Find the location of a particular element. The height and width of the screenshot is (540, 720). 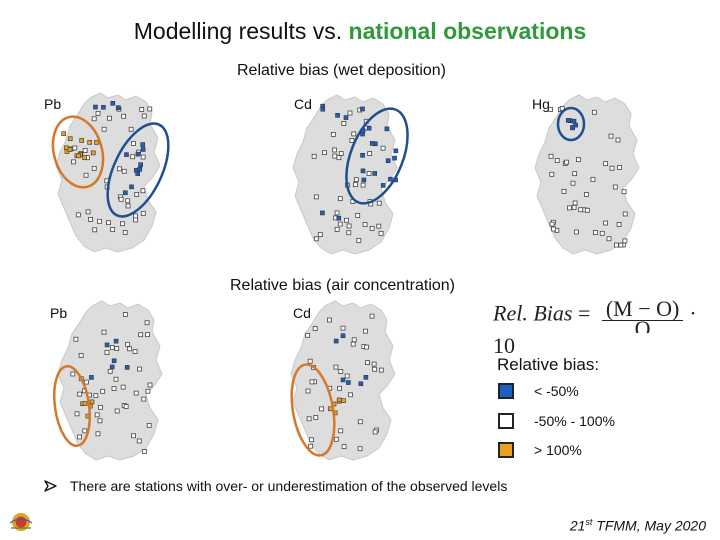

legend-label-blue: < -50% is located at coordinates (556, 391).